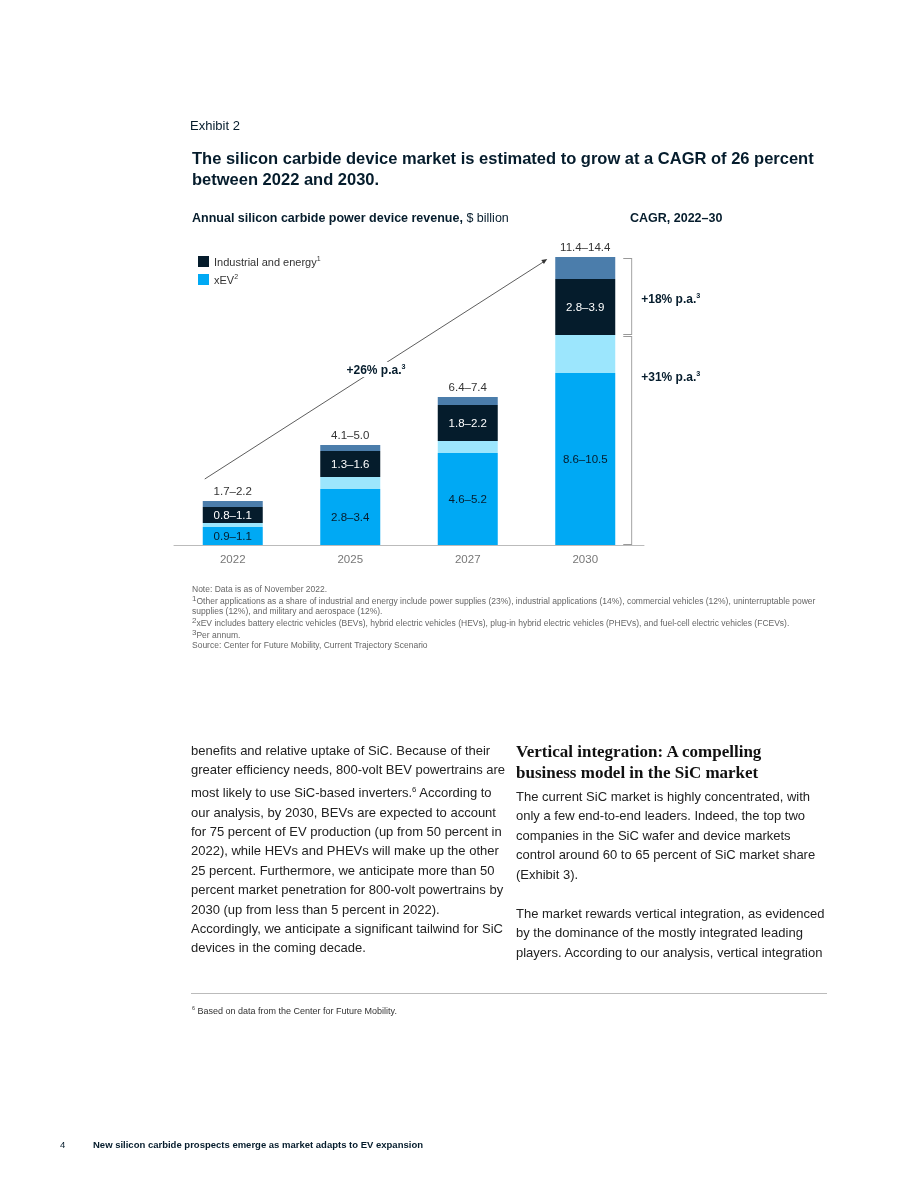  What do you see at coordinates (258, 1144) in the screenshot?
I see `text: New silicon carbide prospects emerge as market adapts to EV expansion` at bounding box center [258, 1144].